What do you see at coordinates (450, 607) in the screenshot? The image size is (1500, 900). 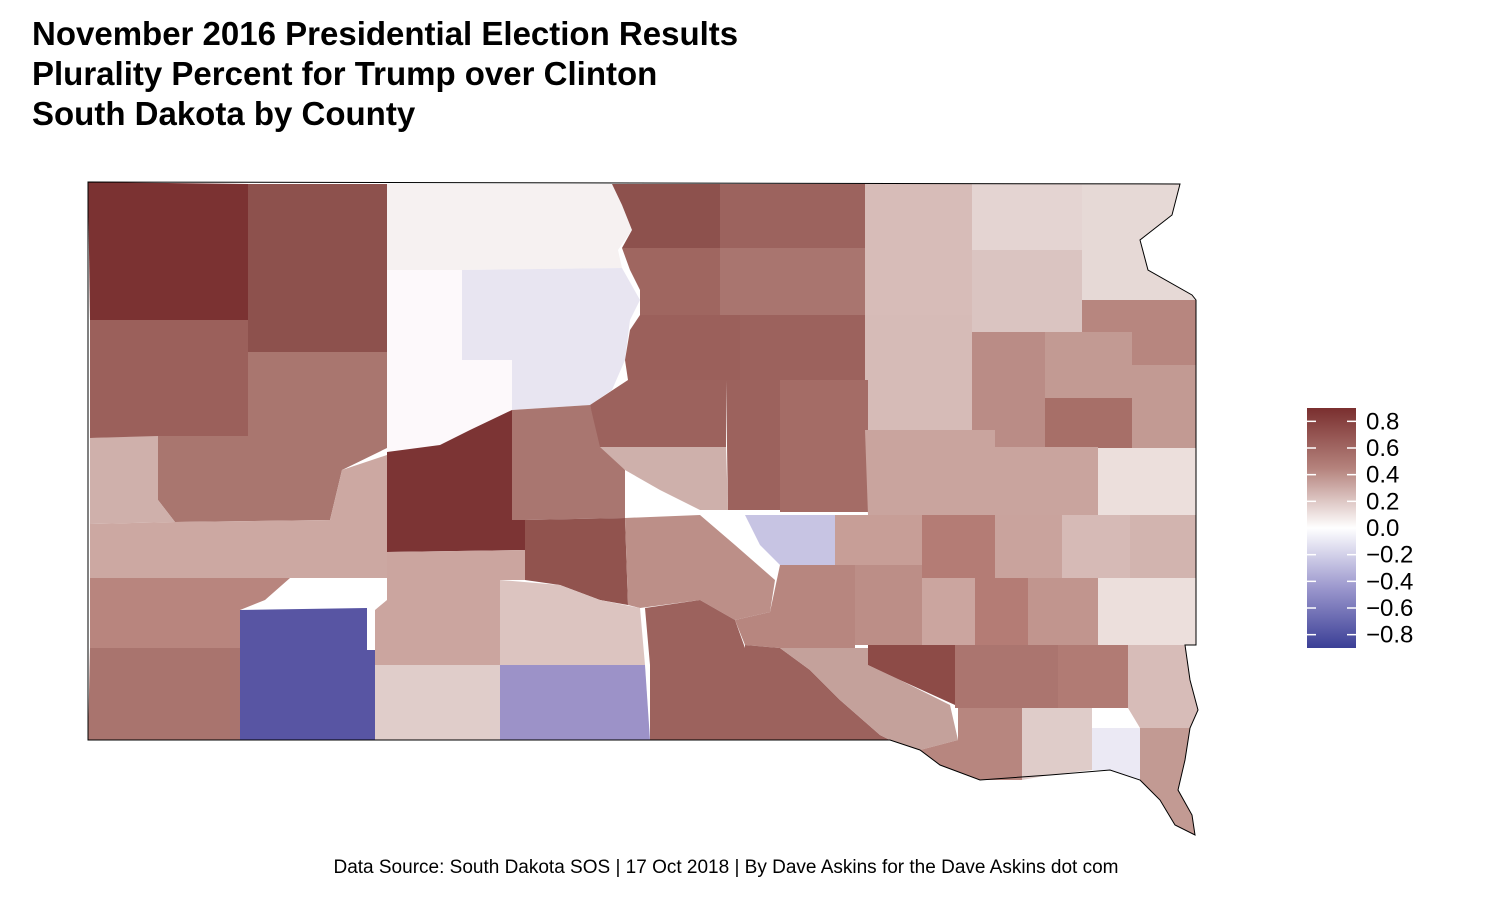 I see `county-jackson` at bounding box center [450, 607].